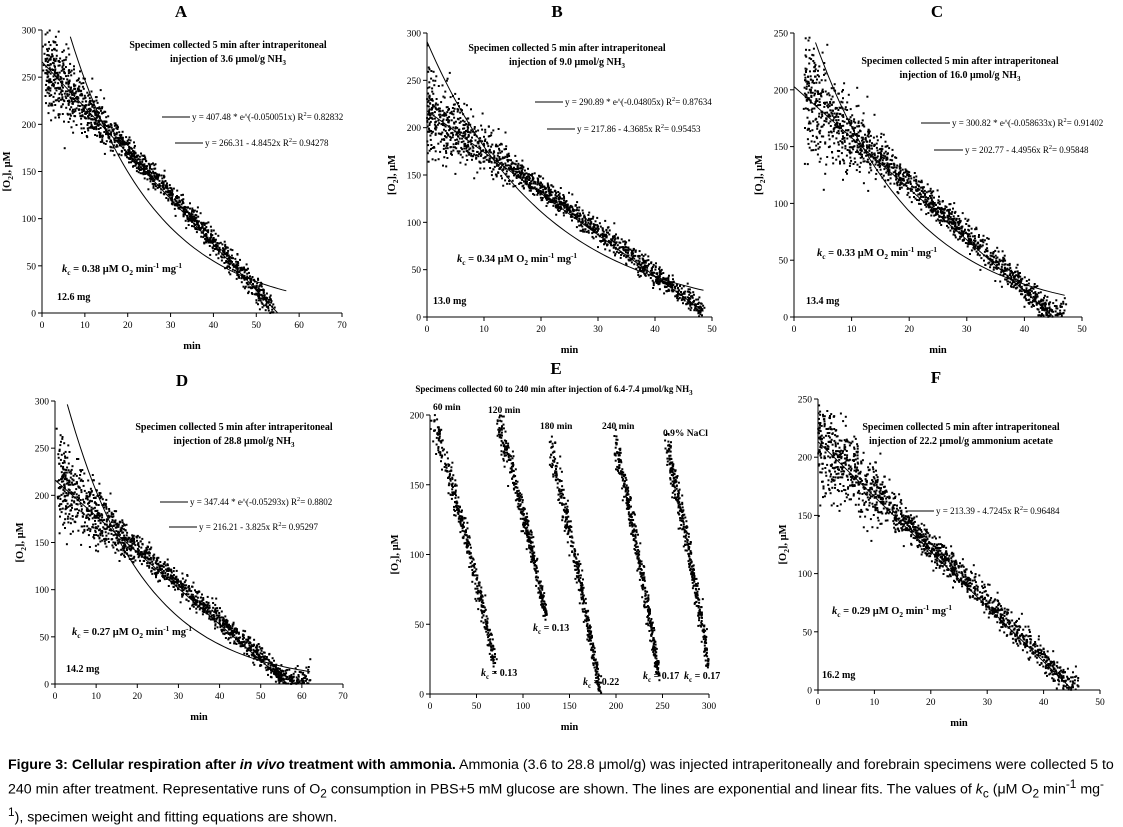  I want to click on x-tick-label: 70, so click(342, 326).